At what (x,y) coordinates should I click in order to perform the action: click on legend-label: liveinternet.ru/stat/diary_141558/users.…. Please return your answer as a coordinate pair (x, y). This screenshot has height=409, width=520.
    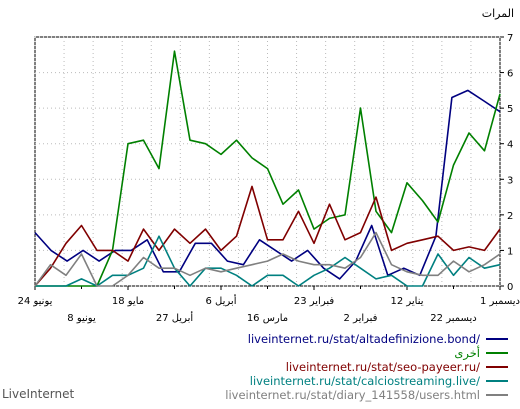
    Looking at the image, I should click on (352, 395).